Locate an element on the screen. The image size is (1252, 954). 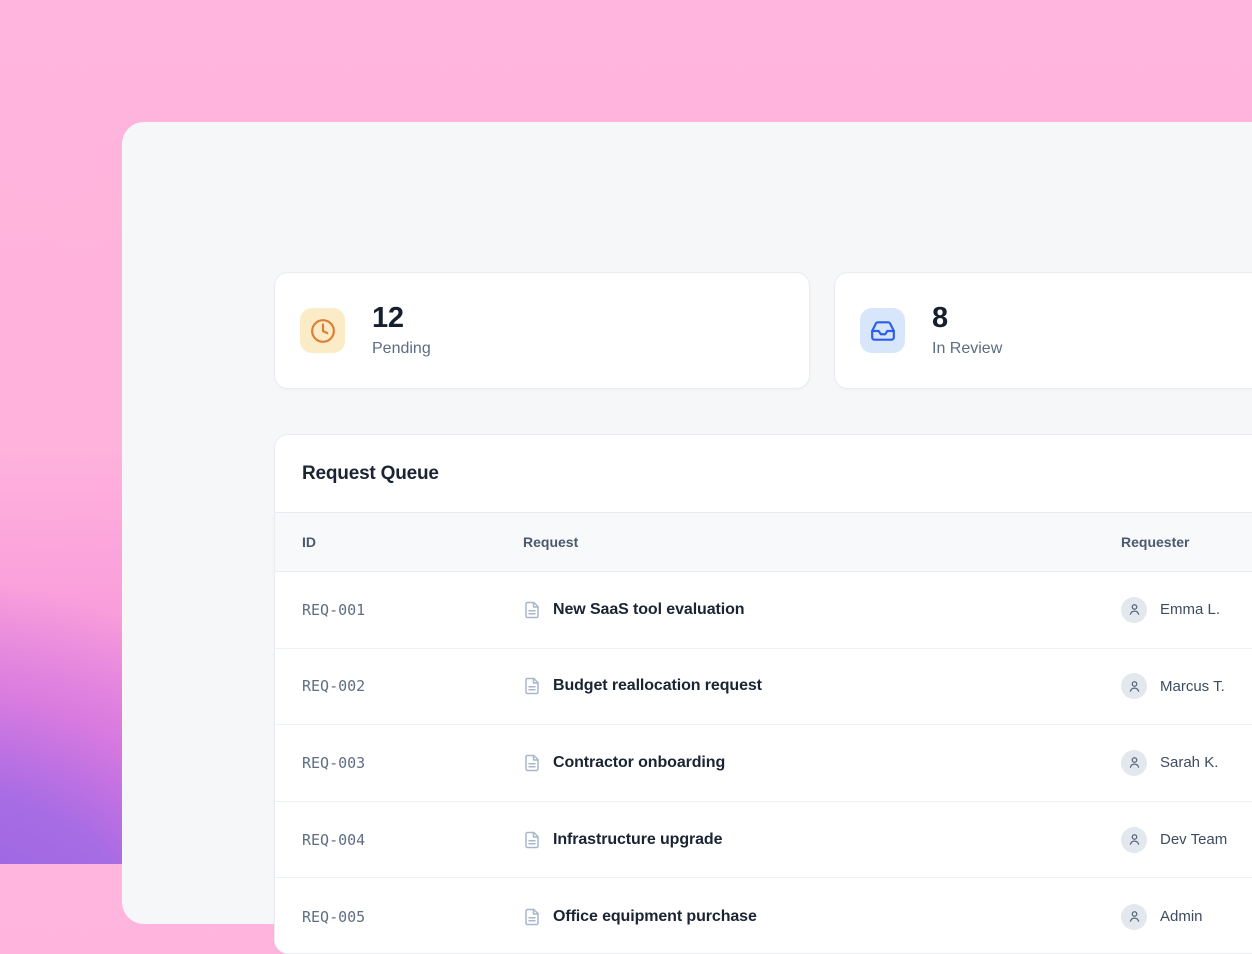
request-cell: Office equipment purchase is located at coordinates (822, 917).